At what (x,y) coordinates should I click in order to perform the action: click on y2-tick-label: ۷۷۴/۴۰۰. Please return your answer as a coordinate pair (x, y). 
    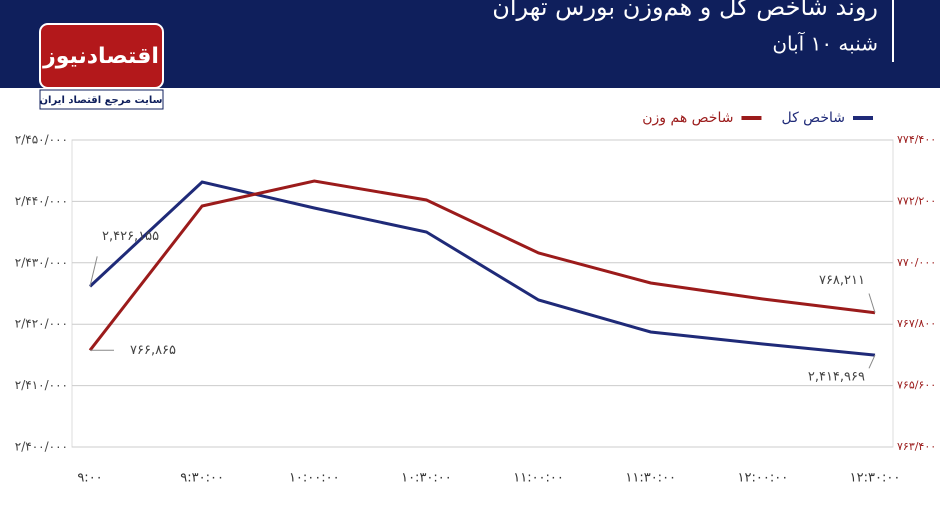
    Looking at the image, I should click on (916, 139).